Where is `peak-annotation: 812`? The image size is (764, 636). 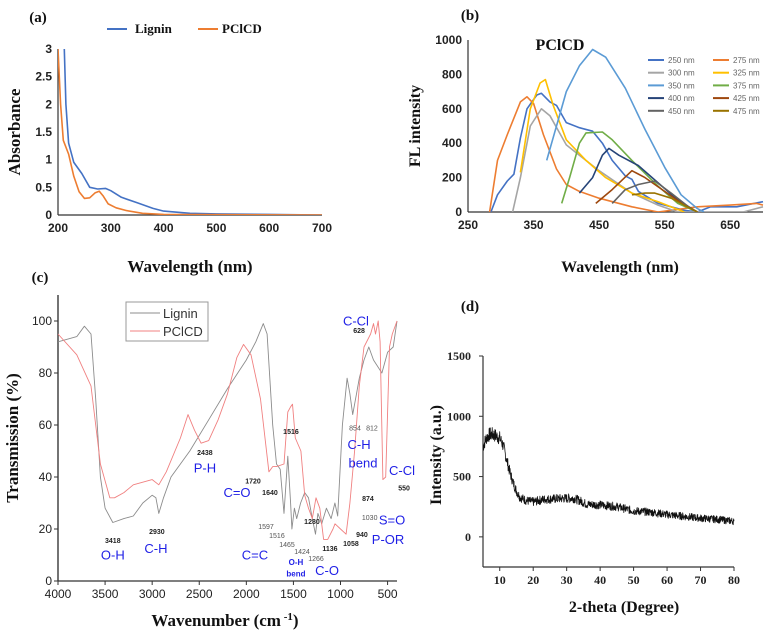 peak-annotation: 812 is located at coordinates (372, 429).